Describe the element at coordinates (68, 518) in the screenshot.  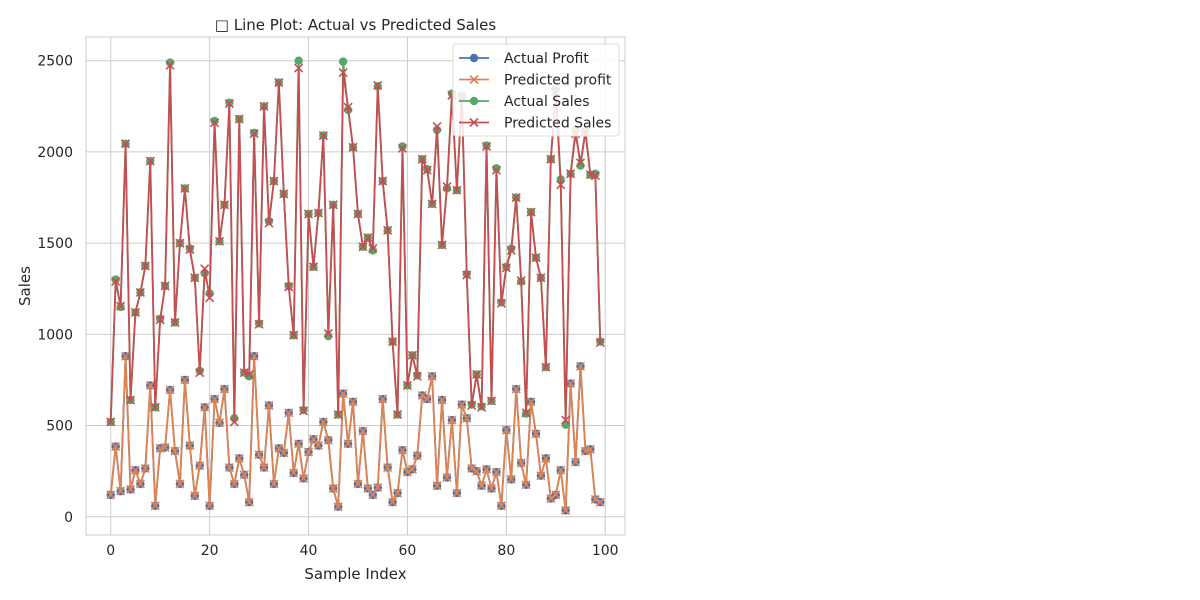
I see `y-tick-label: 0` at that location.